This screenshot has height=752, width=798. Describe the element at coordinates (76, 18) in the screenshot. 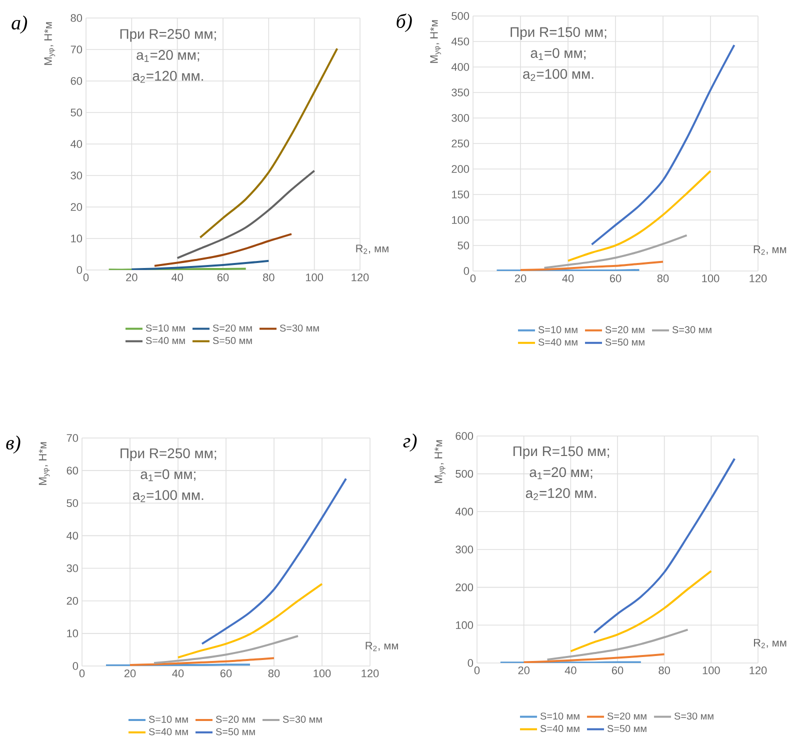

I see `y-tick-label: 80` at that location.